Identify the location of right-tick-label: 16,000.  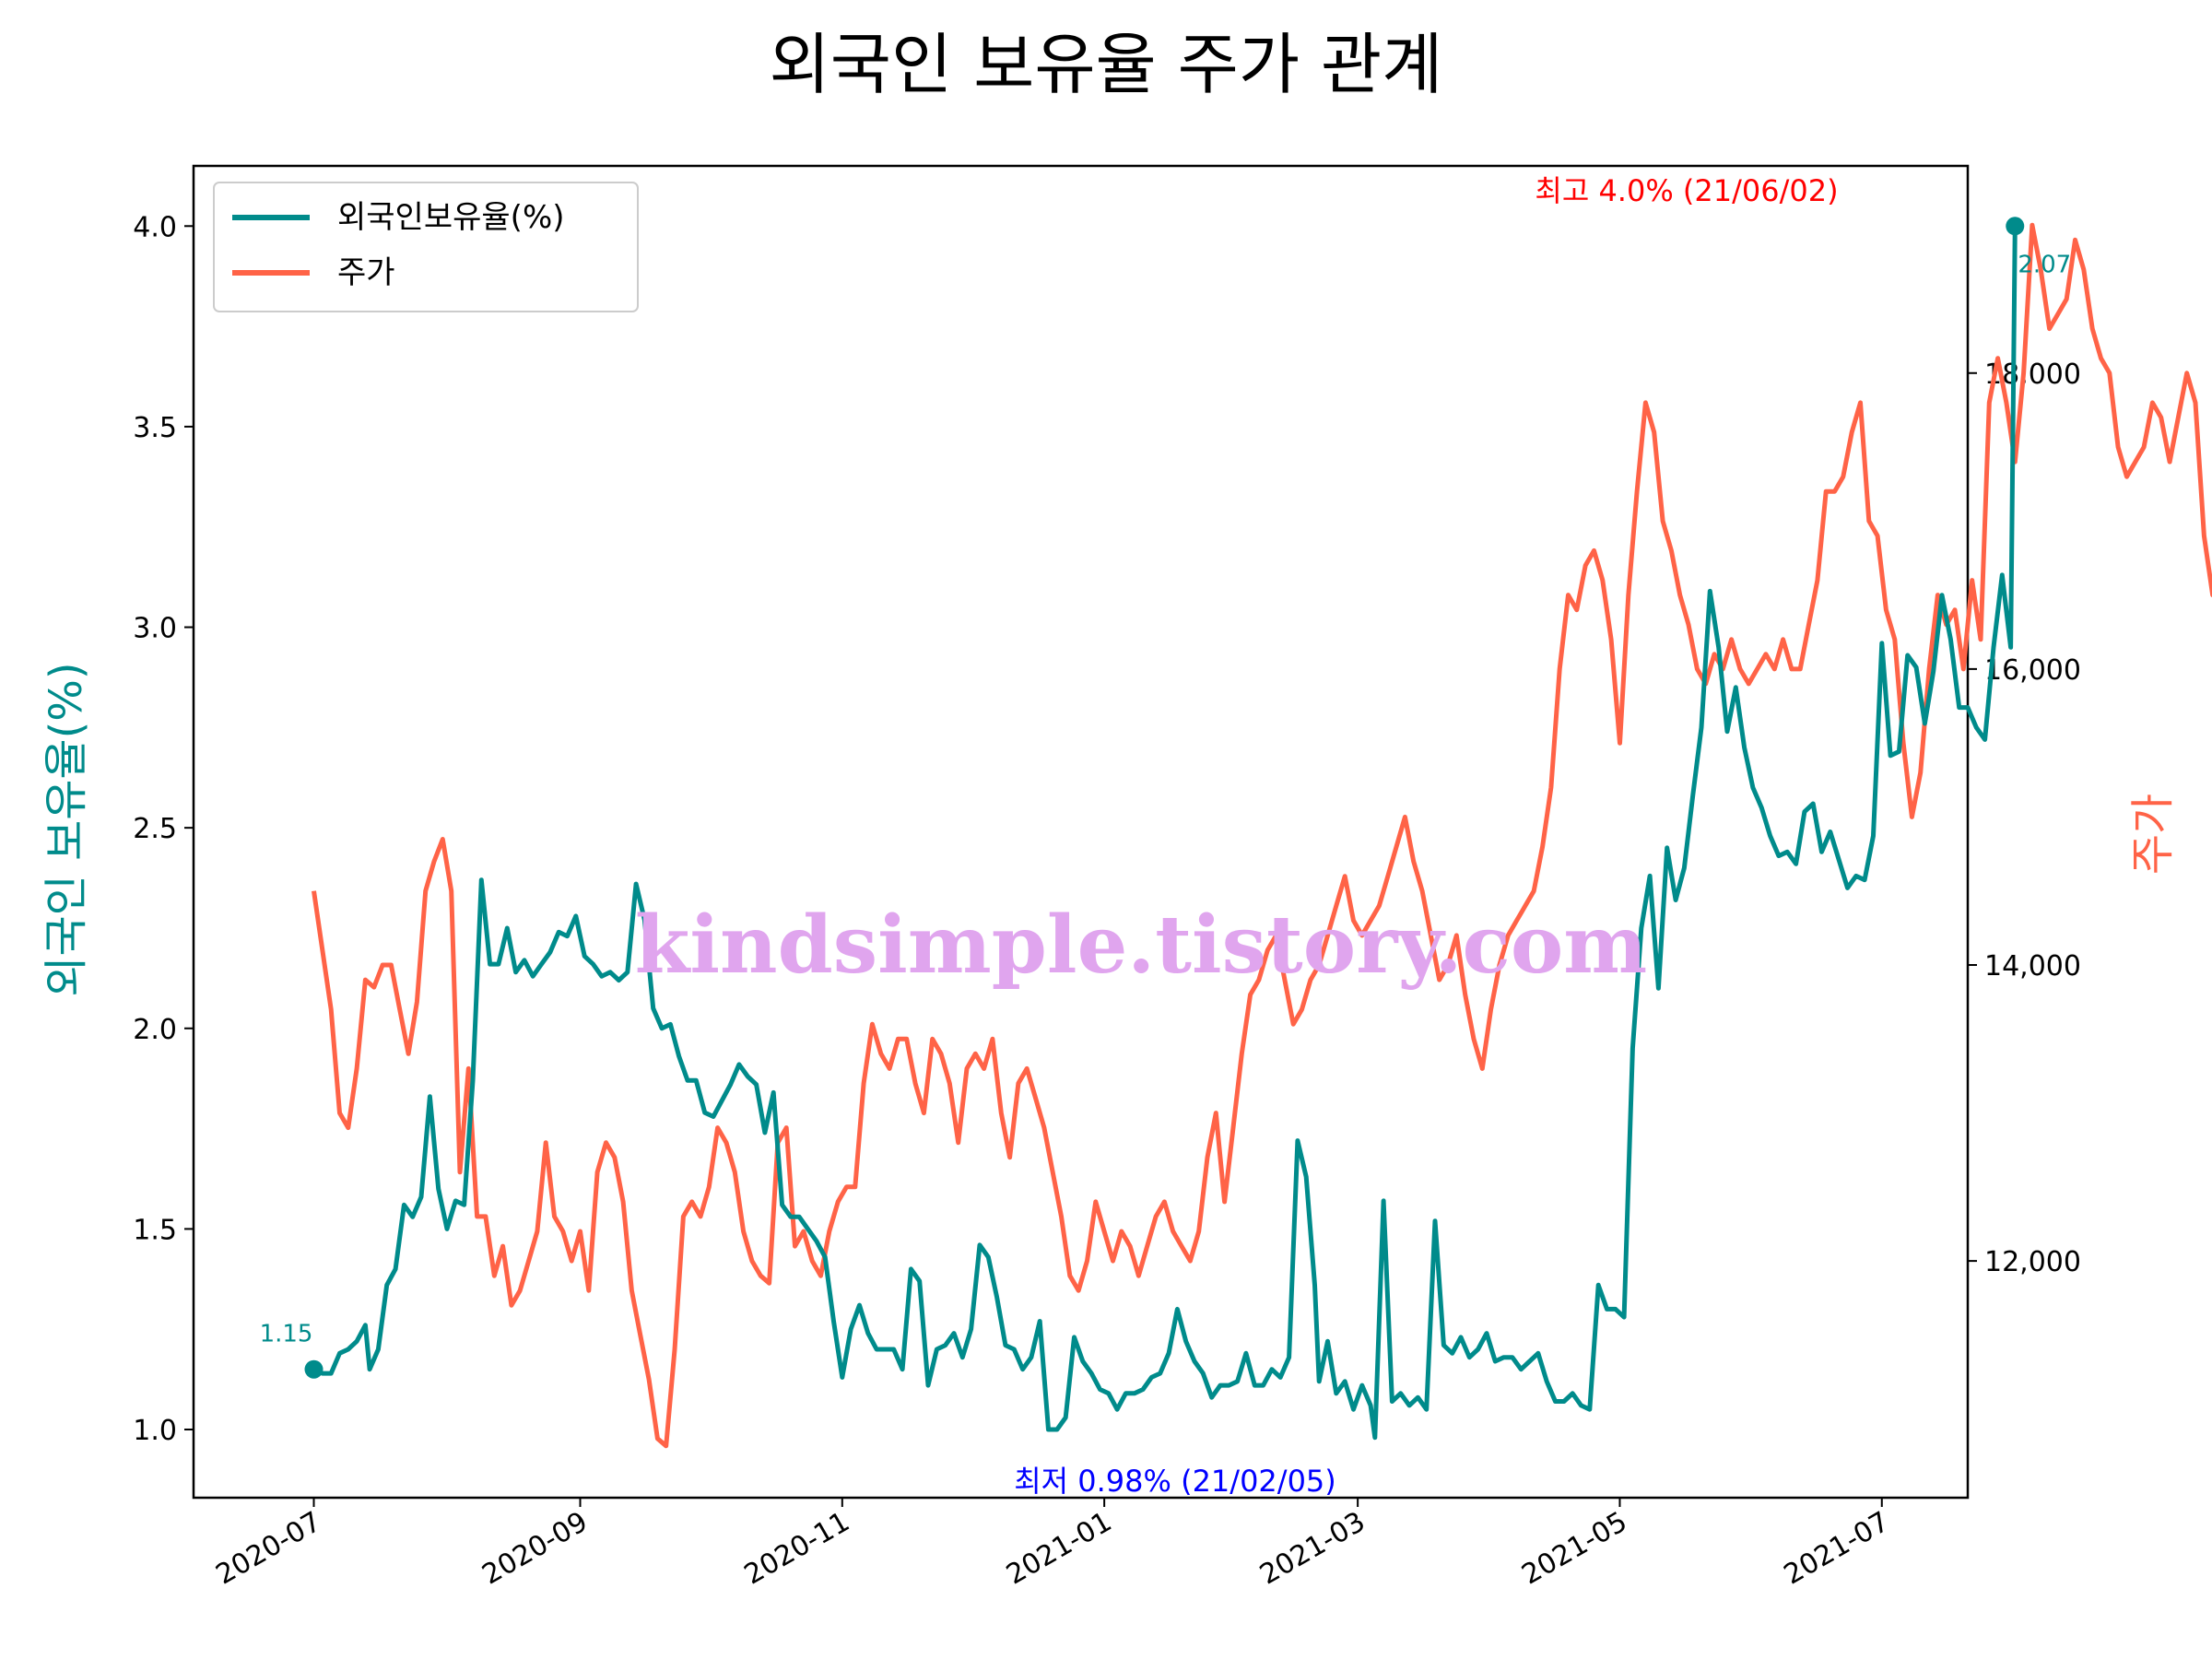
(2032, 670).